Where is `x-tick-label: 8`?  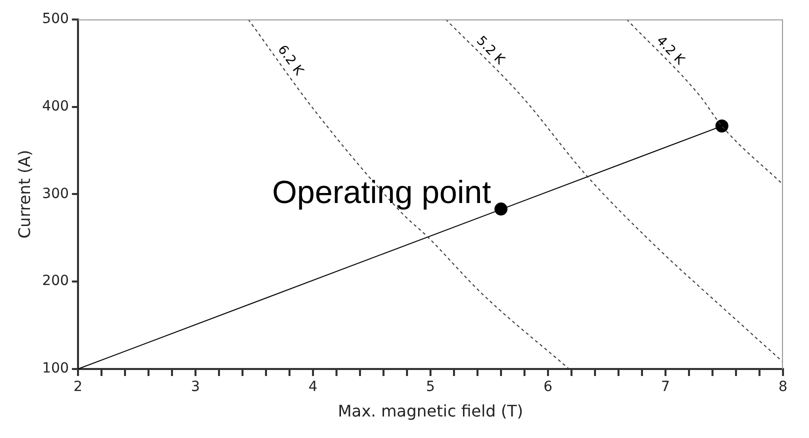
x-tick-label: 8 is located at coordinates (783, 387).